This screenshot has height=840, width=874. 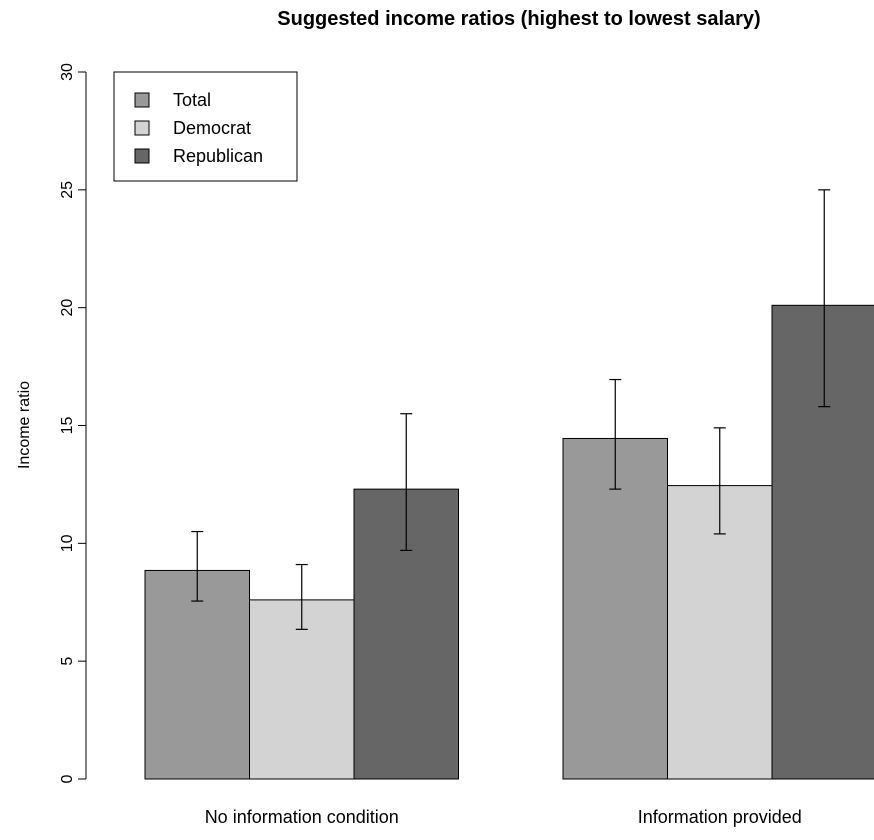 I want to click on legend-swatch-total, so click(x=142, y=100).